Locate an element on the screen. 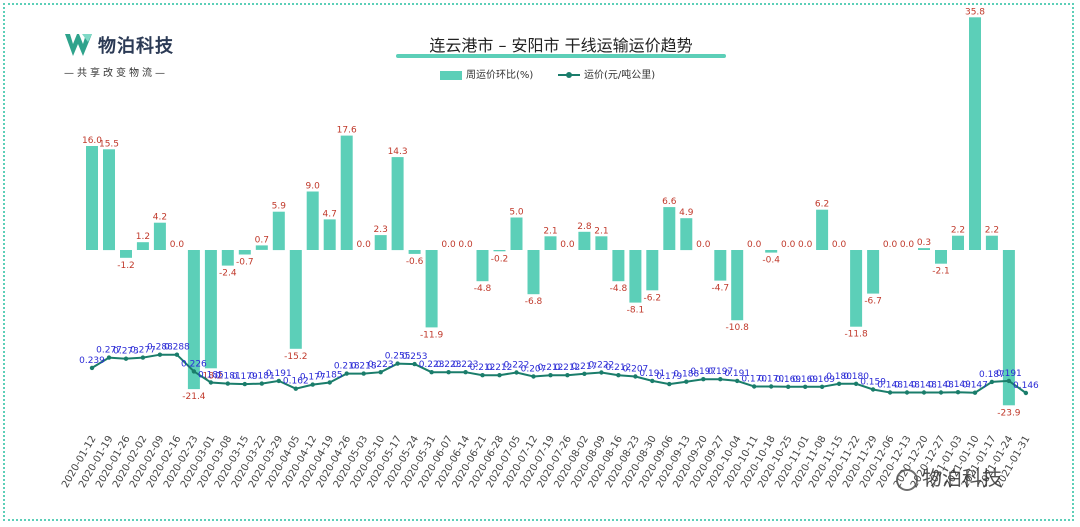 This screenshot has width=1080, height=527. bar-value-label: -18.2 is located at coordinates (210, 376).